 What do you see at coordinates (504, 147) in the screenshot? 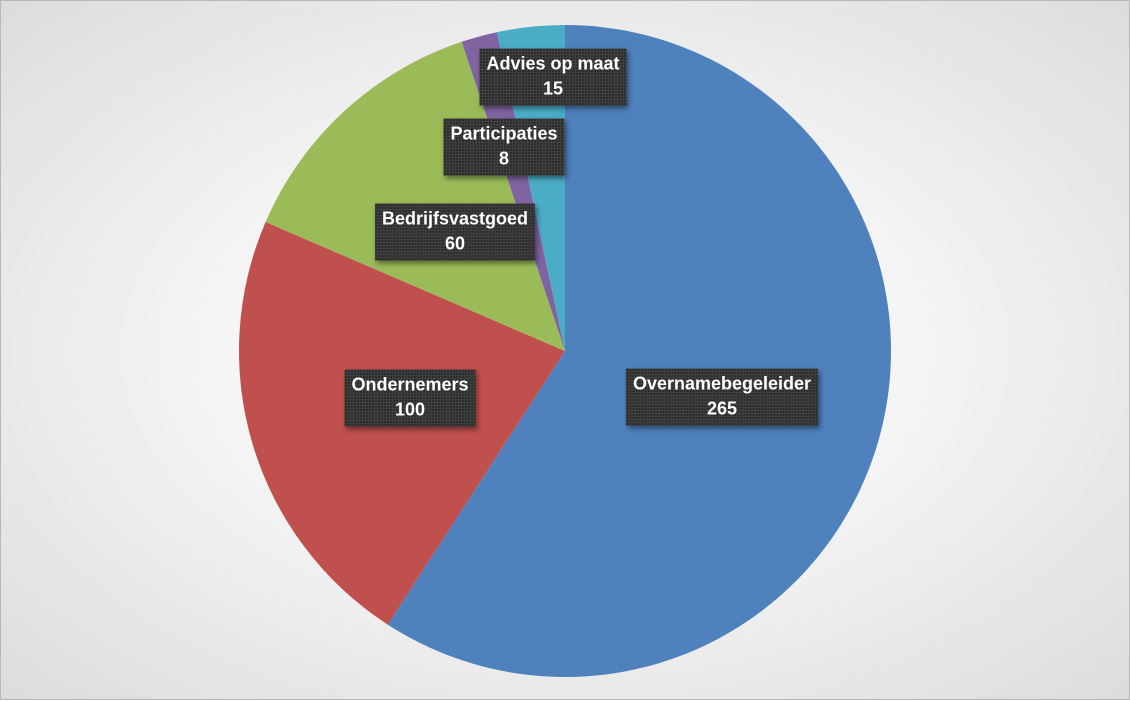
I see `data-label-participaties: Participaties 8` at bounding box center [504, 147].